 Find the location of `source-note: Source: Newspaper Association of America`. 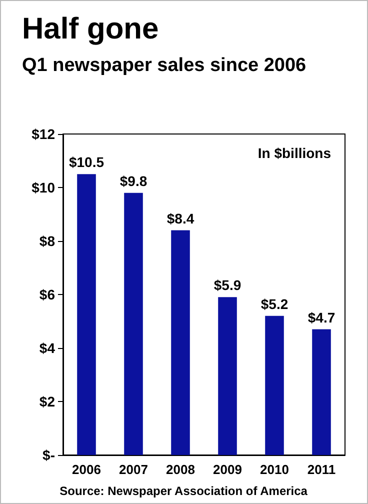

source-note: Source: Newspaper Association of America is located at coordinates (184, 491).